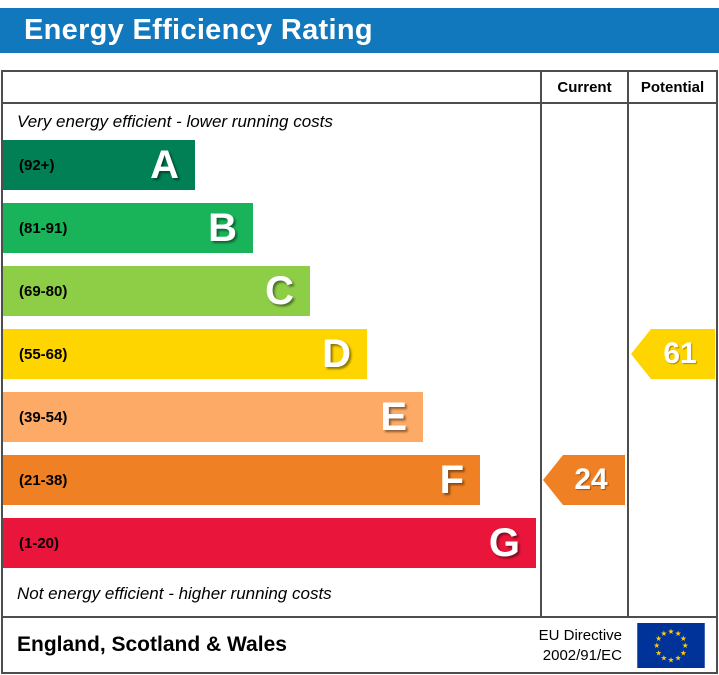  What do you see at coordinates (37, 165) in the screenshot?
I see `band-range: (92+)` at bounding box center [37, 165].